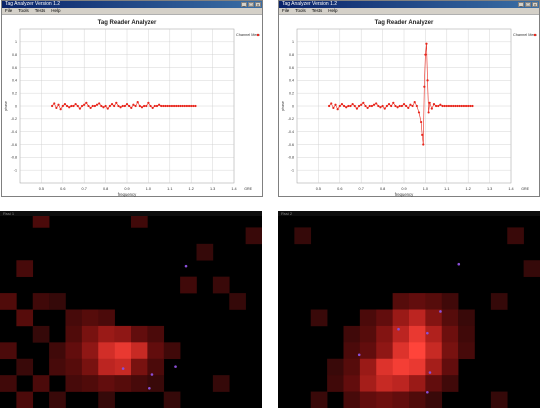 The width and height of the screenshot is (540, 408). I want to click on y-tick-label: 0.8, so click(14, 55).